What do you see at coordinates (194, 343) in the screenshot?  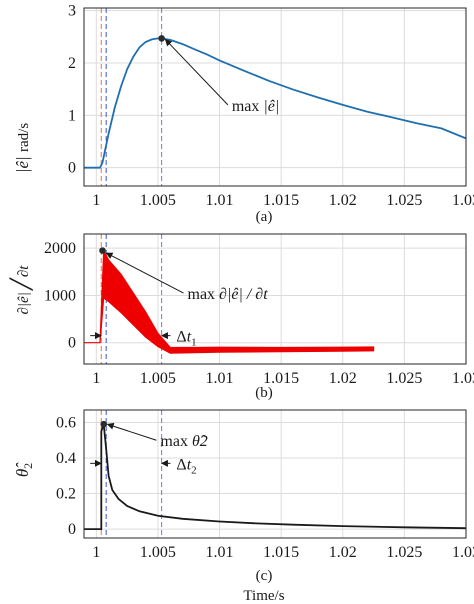 I see `delta-subscript: 1` at bounding box center [194, 343].